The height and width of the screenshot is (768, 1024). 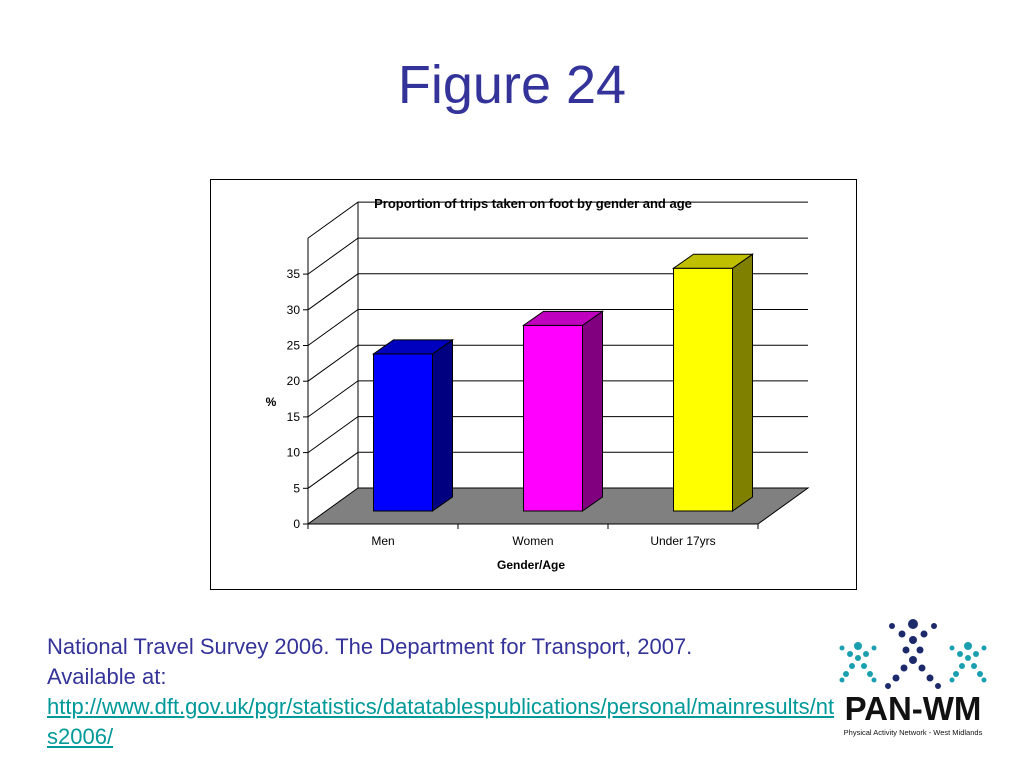 I want to click on slide-title: Figure 24, so click(x=512, y=85).